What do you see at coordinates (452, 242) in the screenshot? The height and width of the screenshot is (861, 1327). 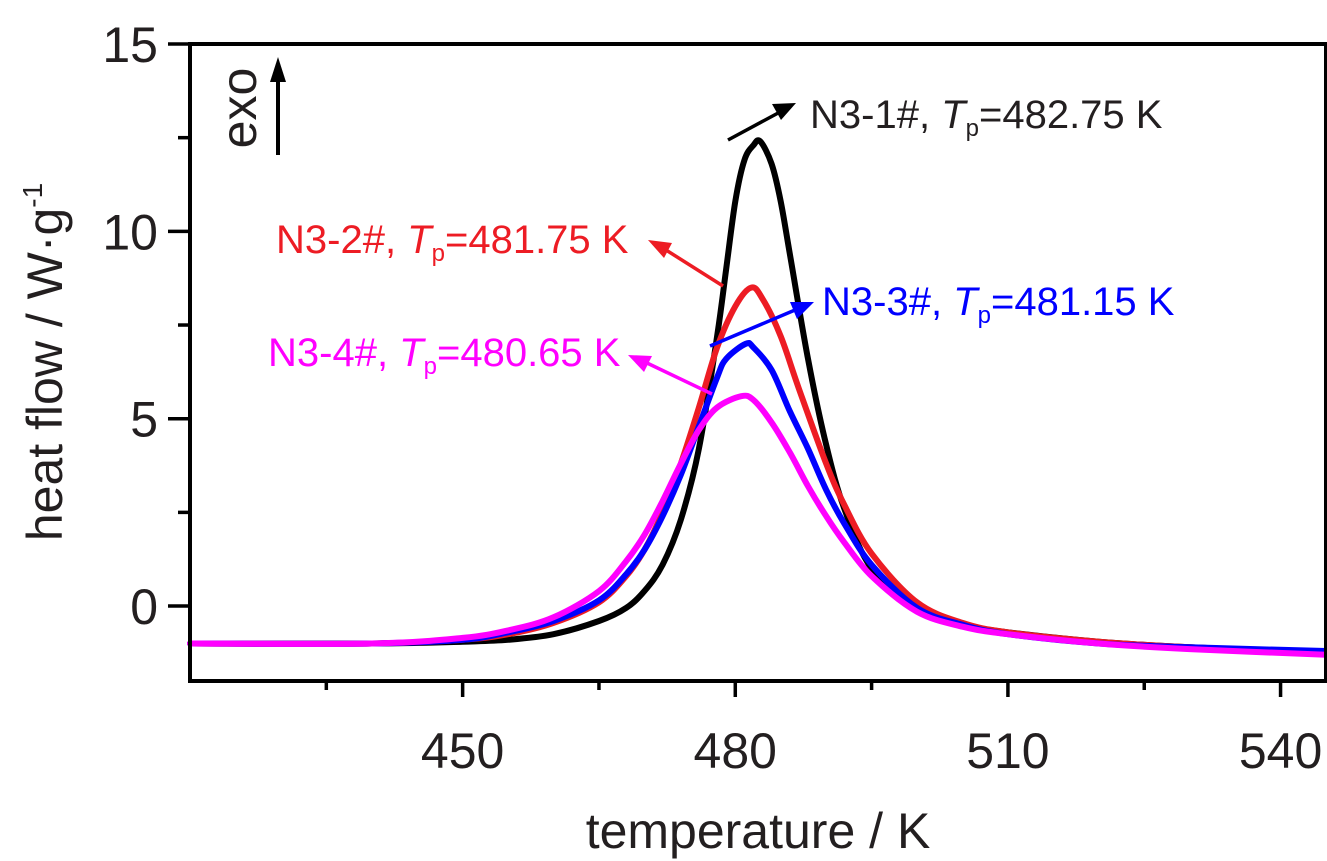 I see `series-label-s2: N3-2#, Tp=481.75 K` at bounding box center [452, 242].